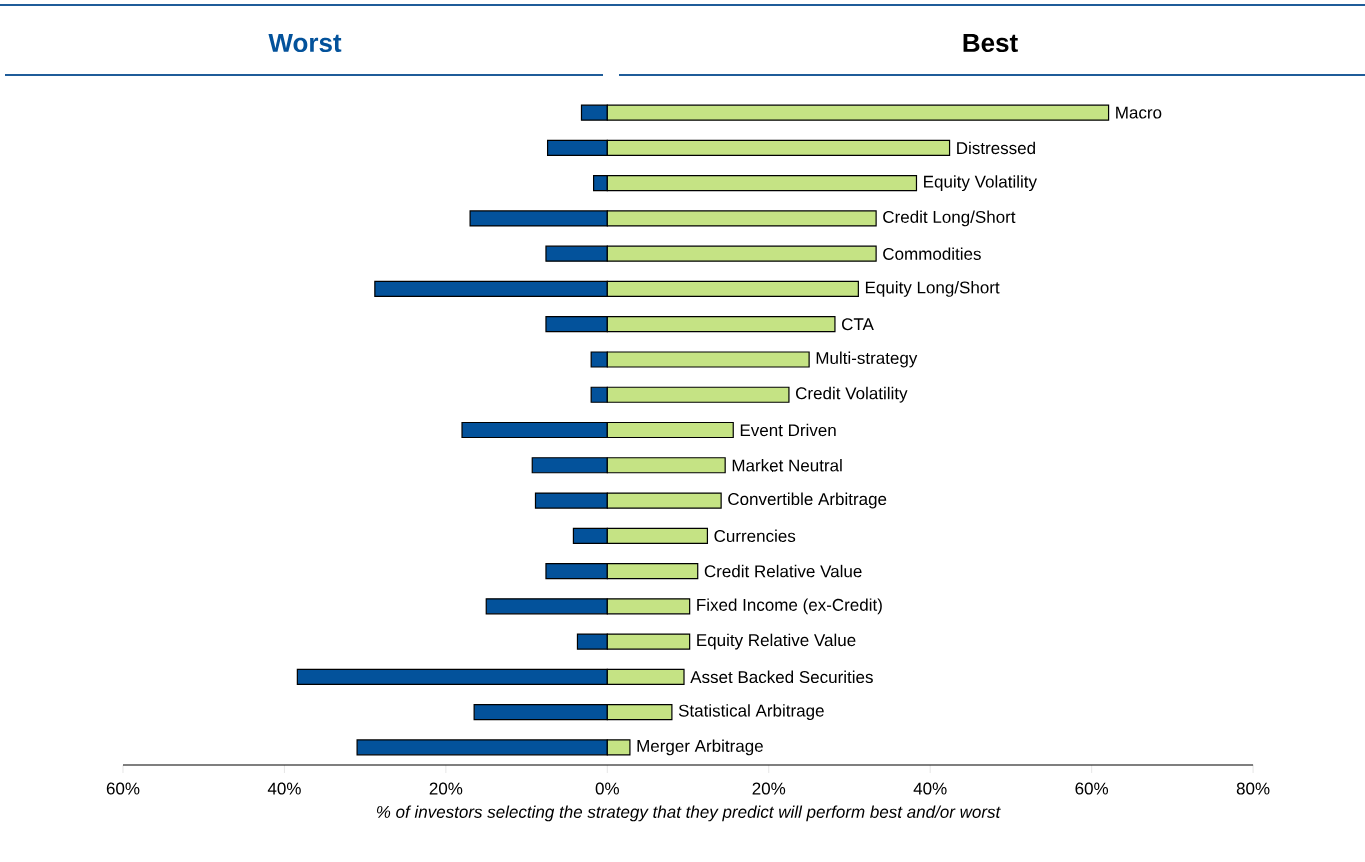 This screenshot has height=862, width=1365. What do you see at coordinates (949, 218) in the screenshot?
I see `y-tick-label: Credit Long/Short` at bounding box center [949, 218].